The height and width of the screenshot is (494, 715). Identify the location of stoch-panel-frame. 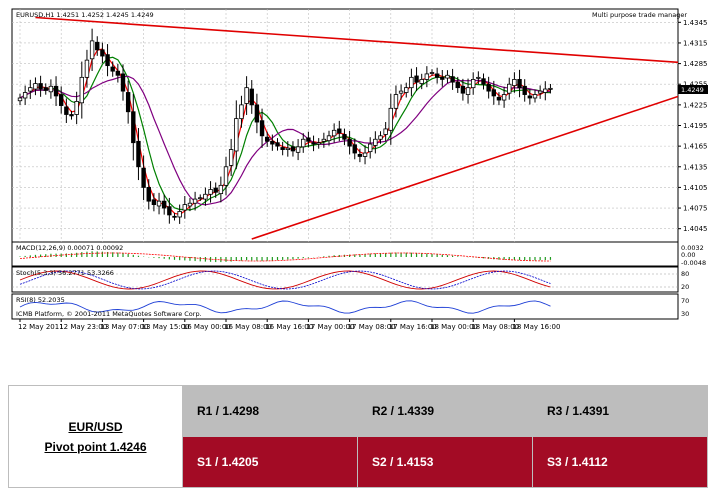
(345, 279).